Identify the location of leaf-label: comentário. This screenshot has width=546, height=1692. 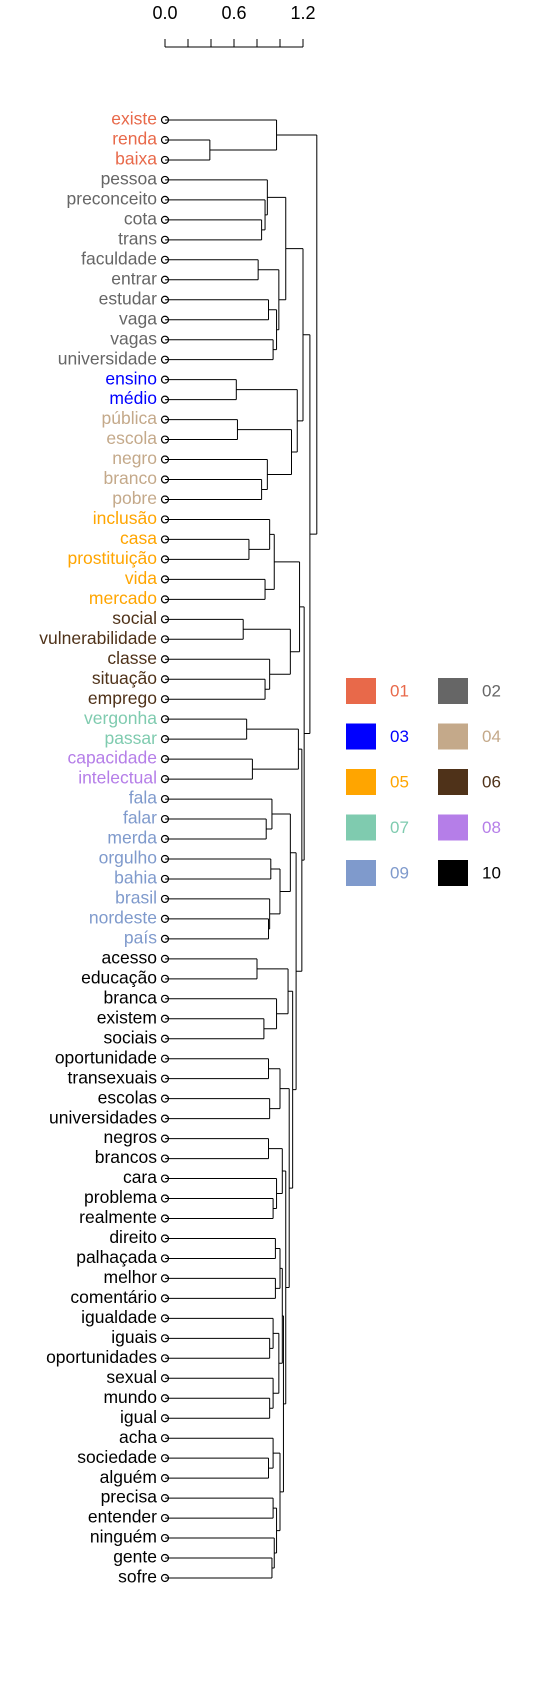
(113, 1297).